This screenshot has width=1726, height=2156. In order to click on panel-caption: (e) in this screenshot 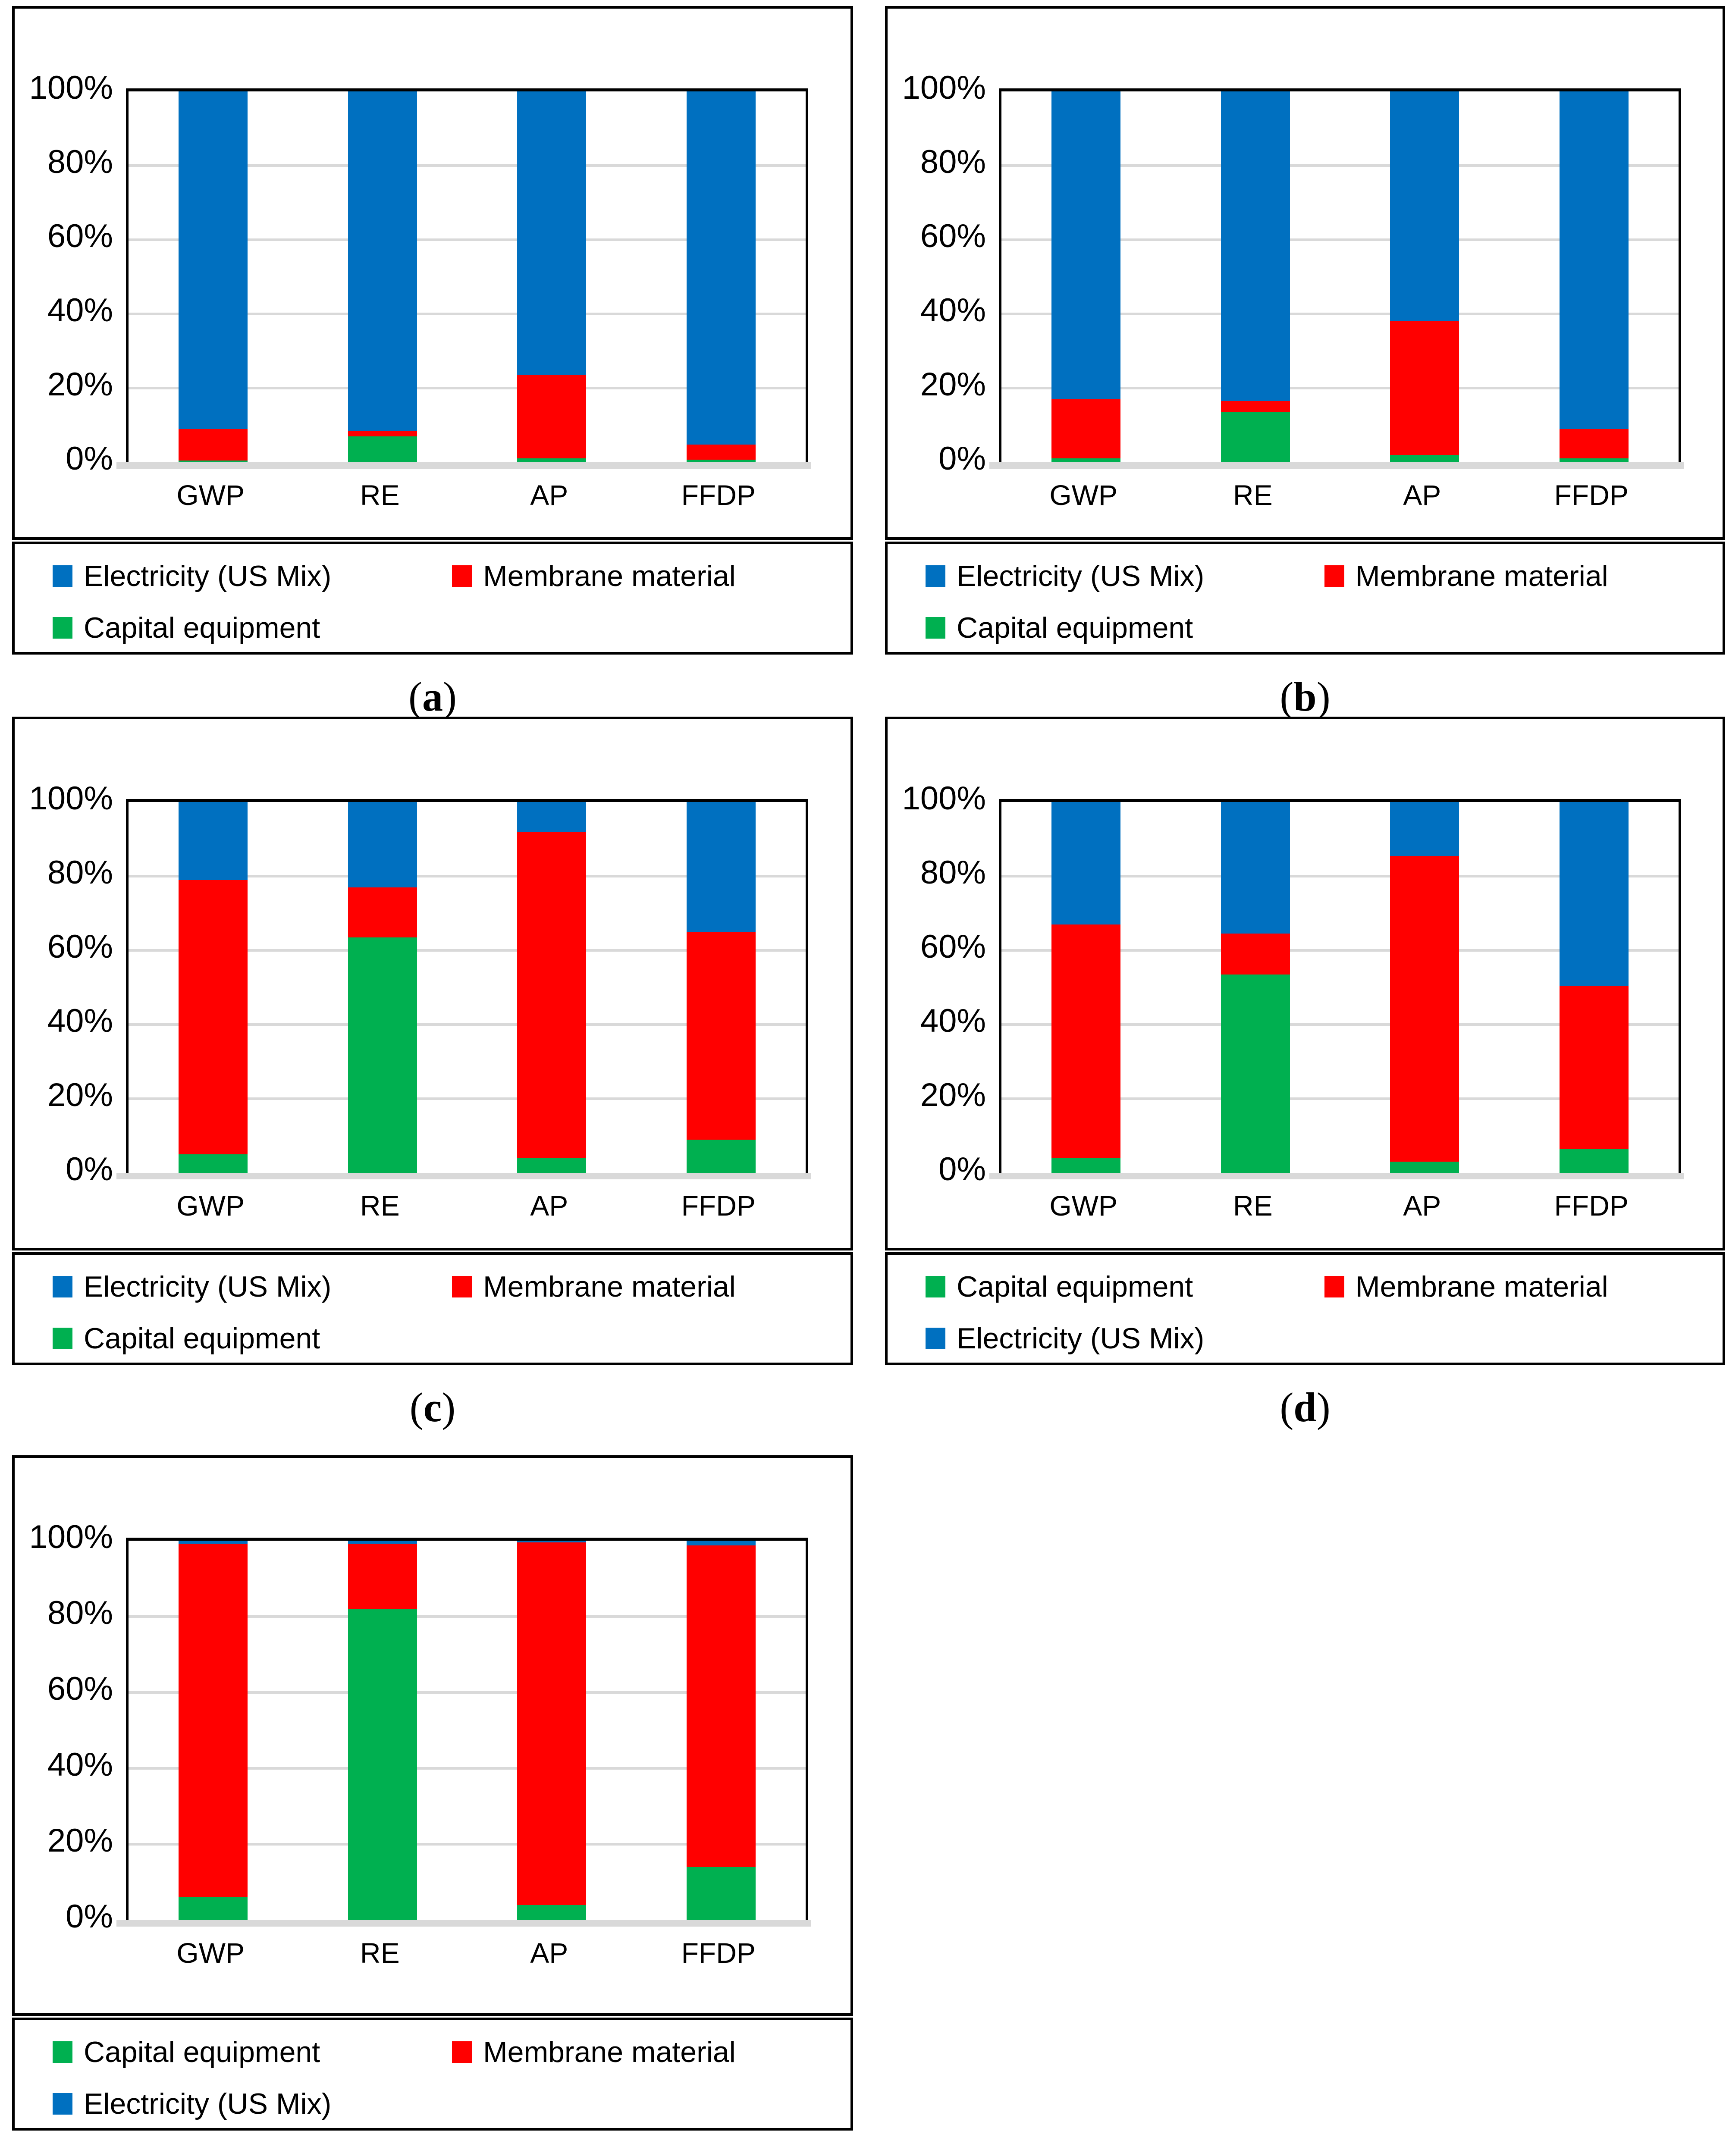, I will do `click(433, 2153)`.